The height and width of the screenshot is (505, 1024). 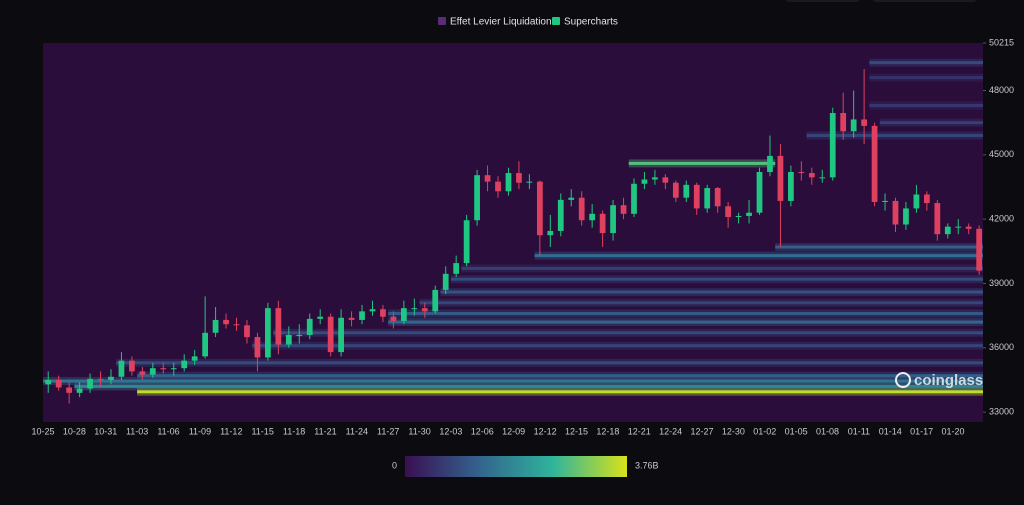 I want to click on x-tick-label: 11-09, so click(x=200, y=431).